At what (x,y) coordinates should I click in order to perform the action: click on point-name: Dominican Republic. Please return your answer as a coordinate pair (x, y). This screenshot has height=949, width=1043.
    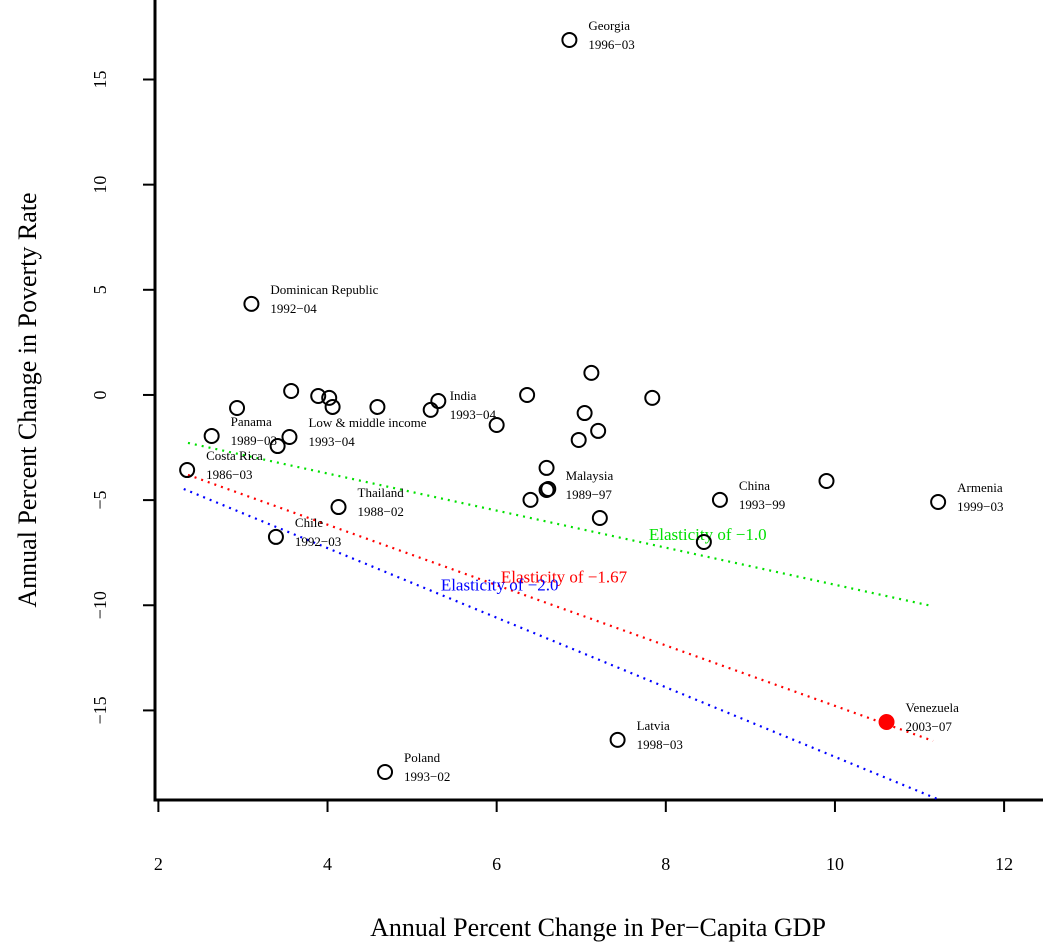
    Looking at the image, I should click on (324, 289).